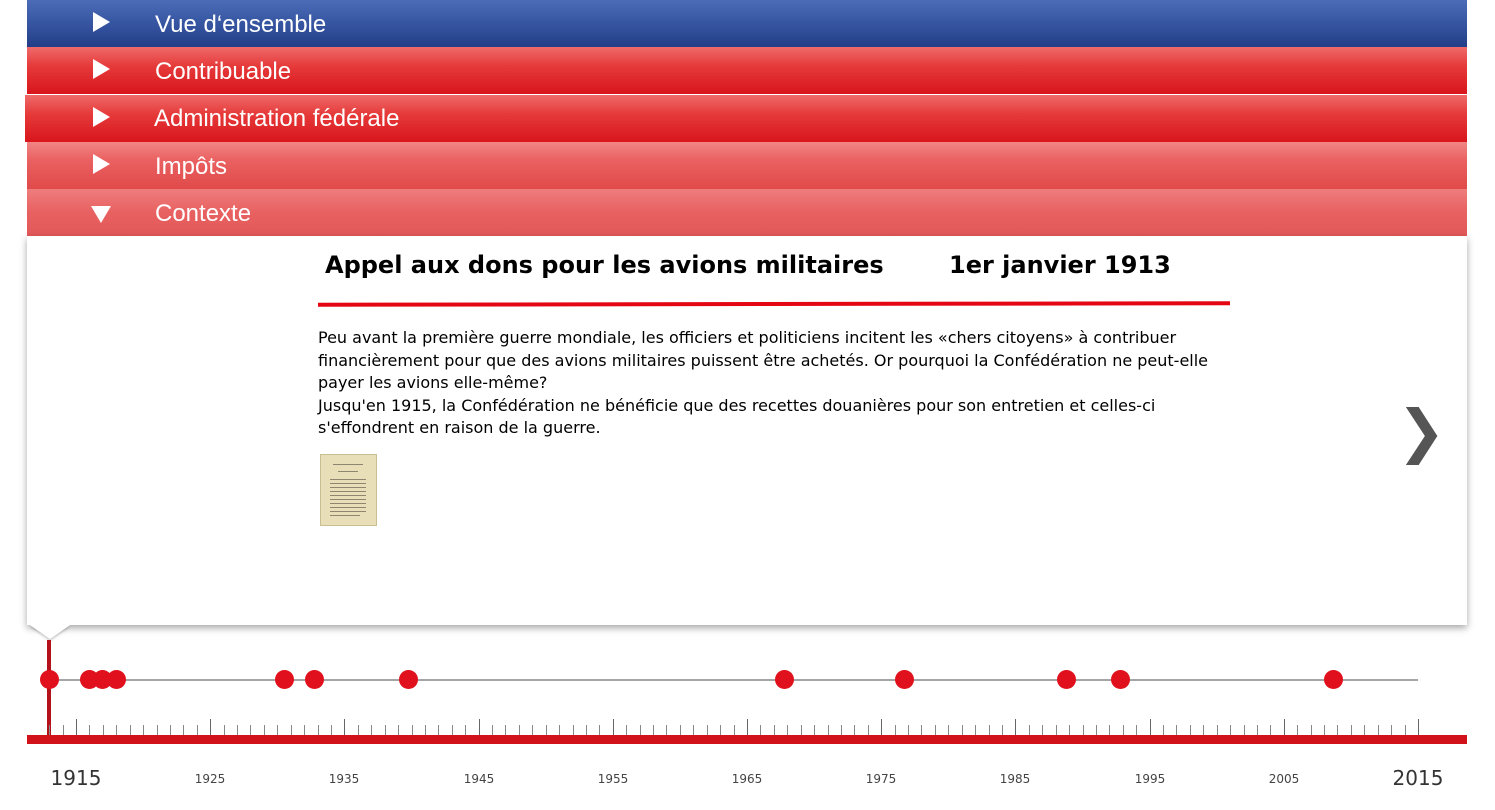  I want to click on accordion-item-vue-ensemble: Vue d‘ensemble, so click(747, 23).